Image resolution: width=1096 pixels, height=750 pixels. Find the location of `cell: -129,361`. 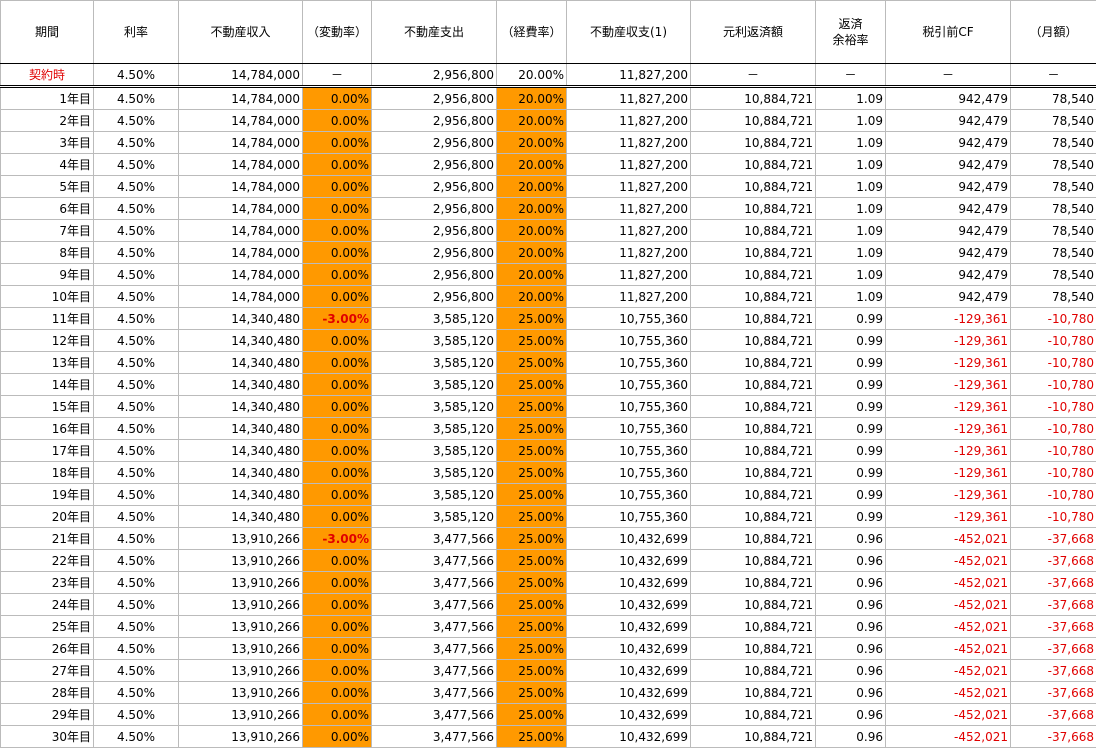

cell: -129,361 is located at coordinates (948, 472).